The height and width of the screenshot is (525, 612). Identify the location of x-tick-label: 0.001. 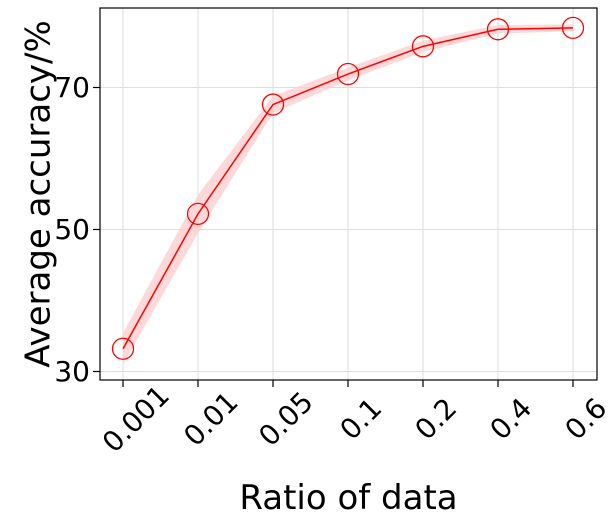
(136, 419).